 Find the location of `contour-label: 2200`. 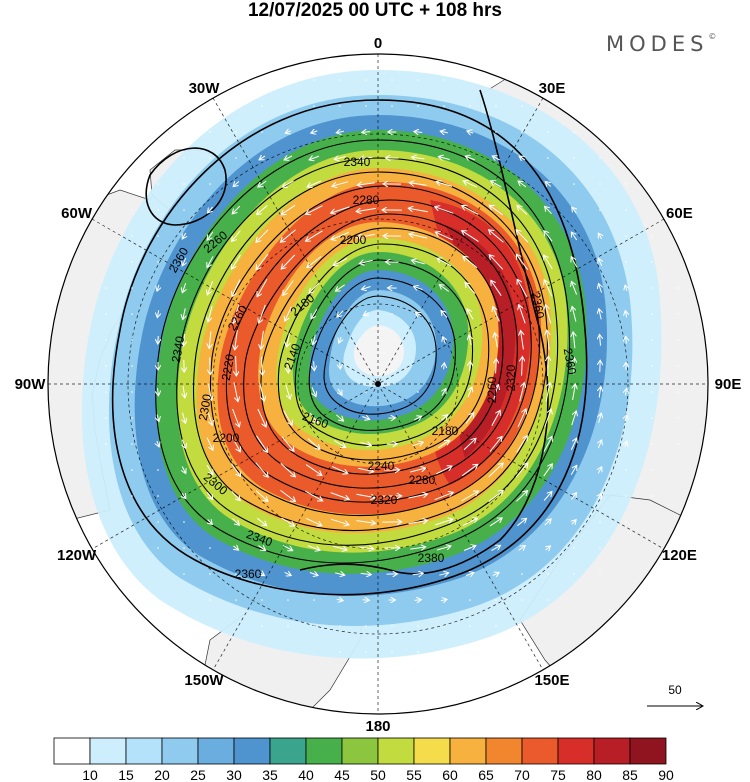

contour-label: 2200 is located at coordinates (226, 438).